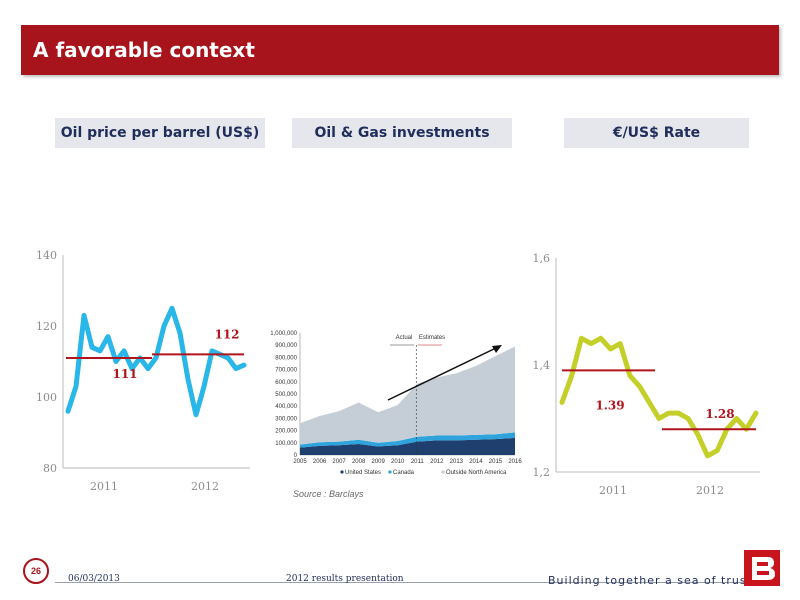 The width and height of the screenshot is (800, 600). I want to click on x-tick-label: 2008, so click(359, 462).